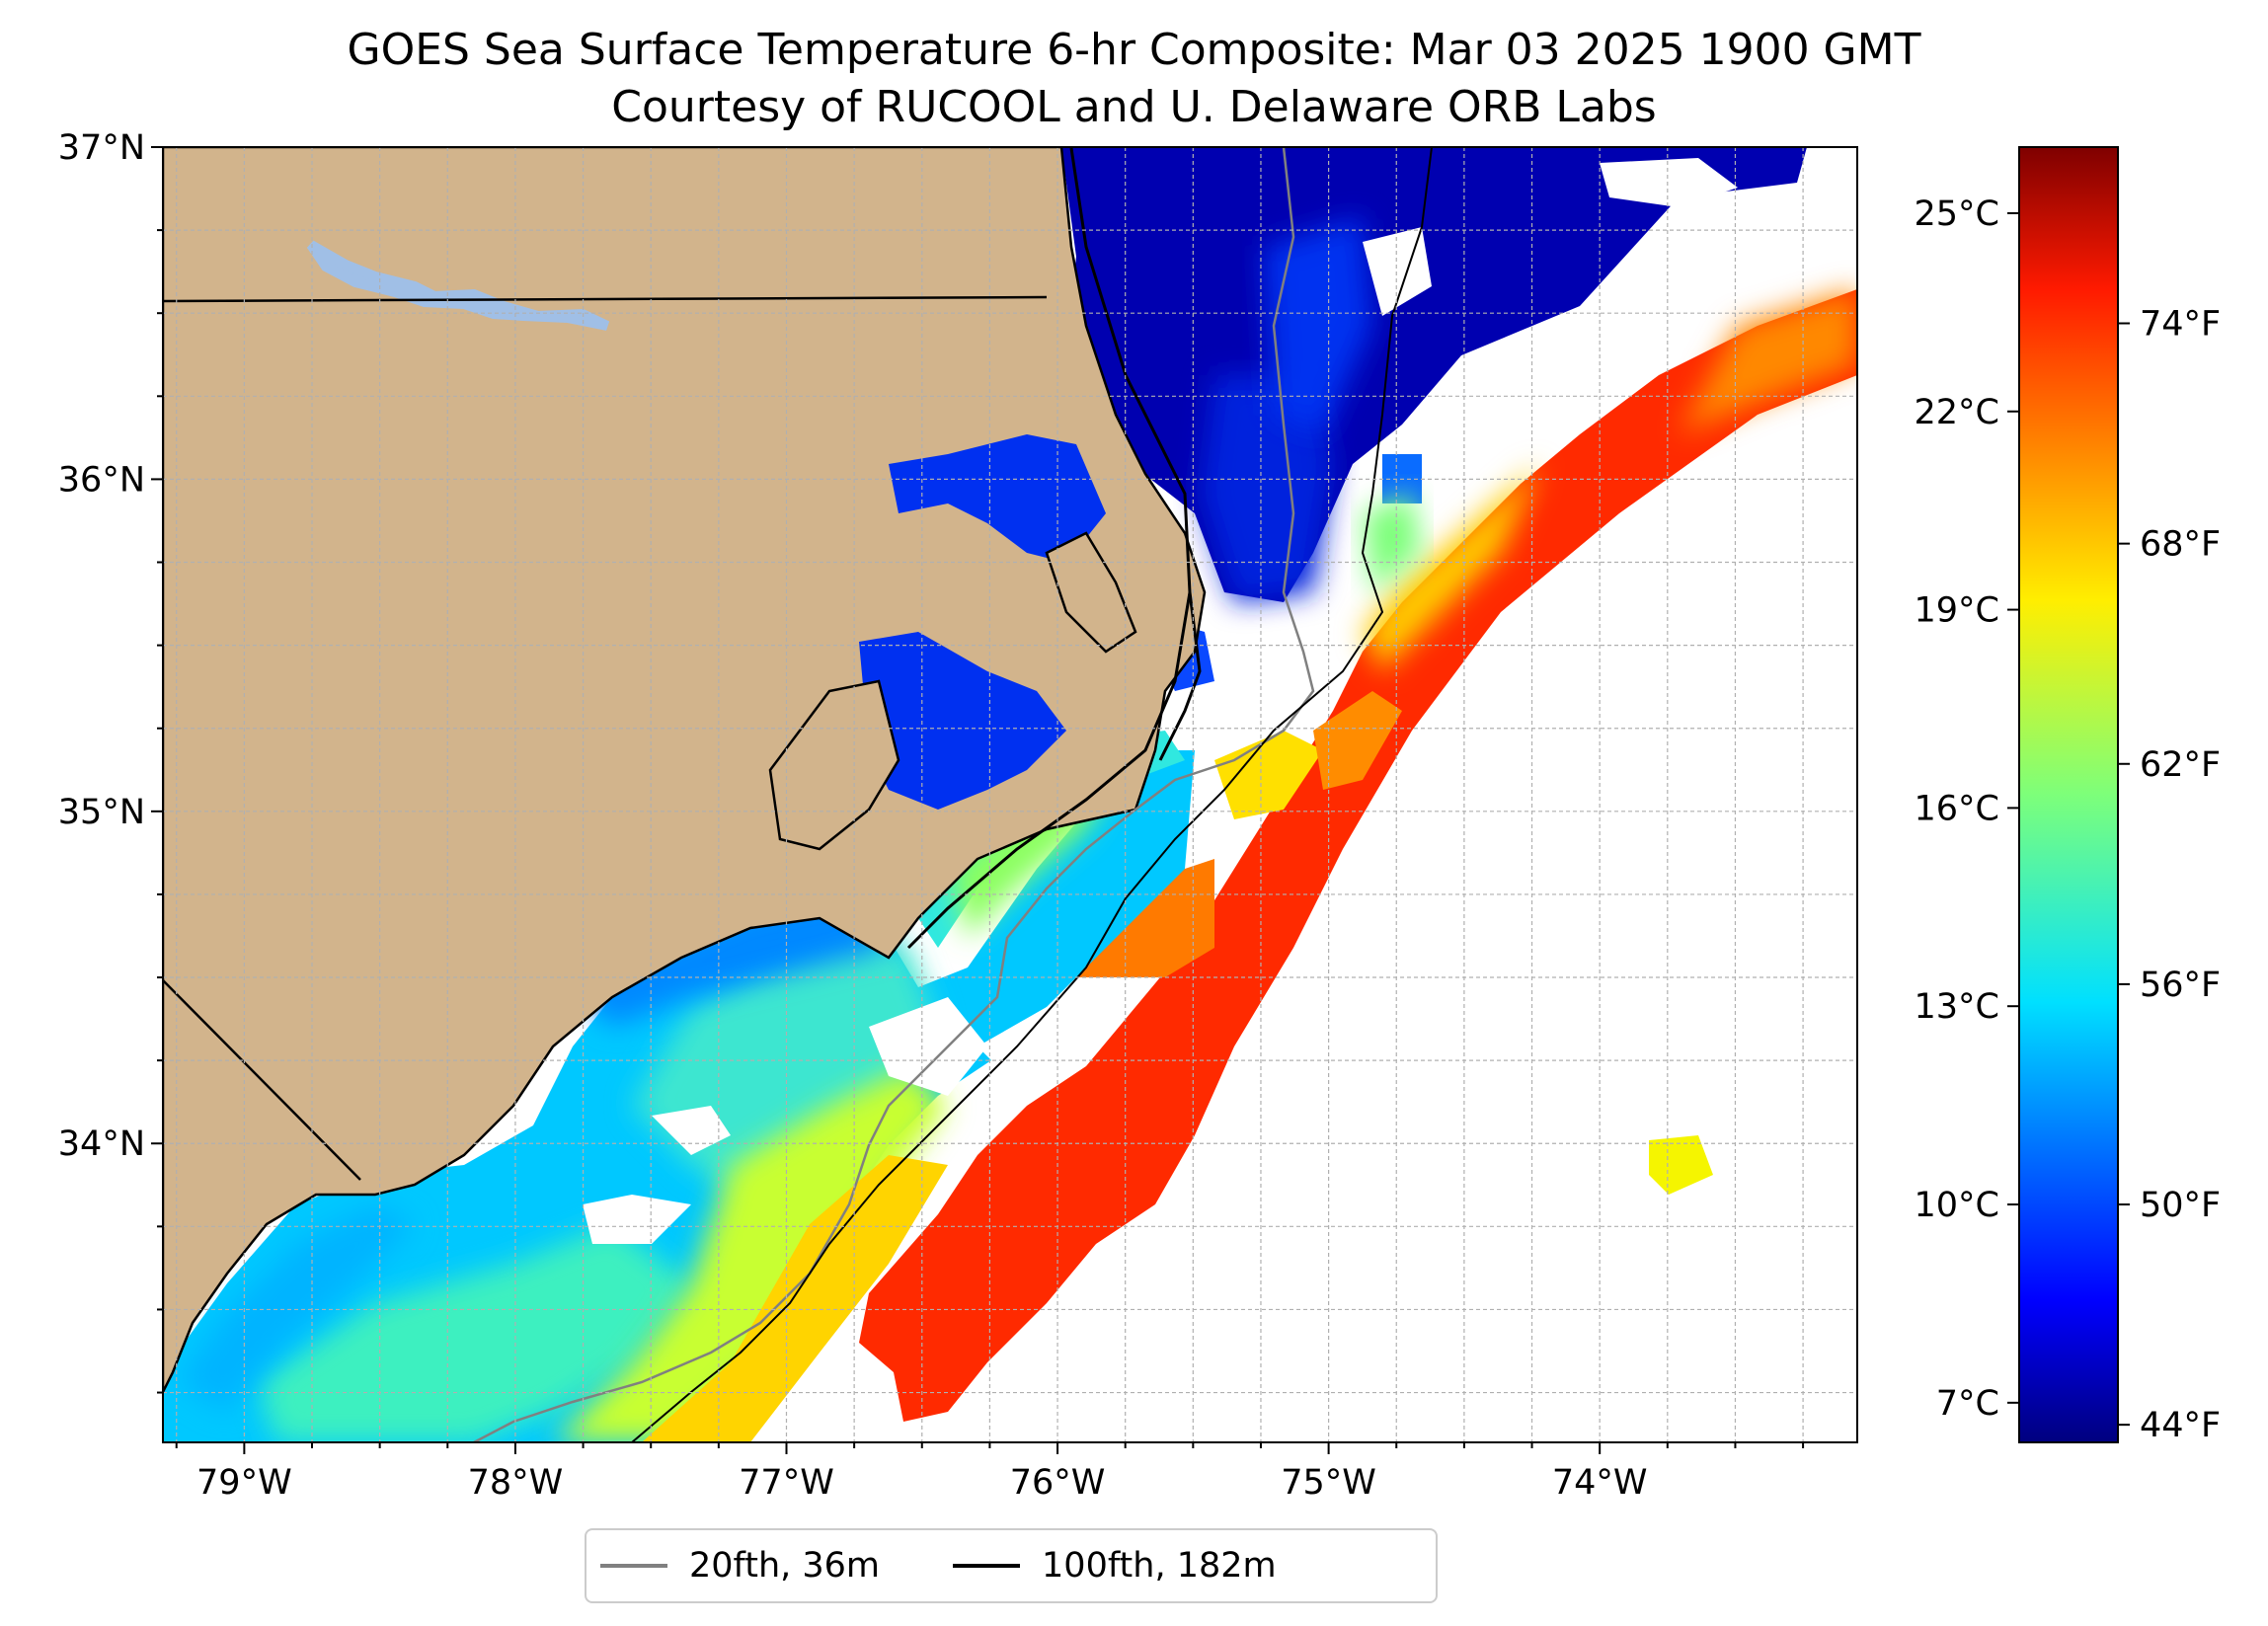  What do you see at coordinates (1159, 1566) in the screenshot?
I see `legend-label-100fth: 100fth, 182m` at bounding box center [1159, 1566].